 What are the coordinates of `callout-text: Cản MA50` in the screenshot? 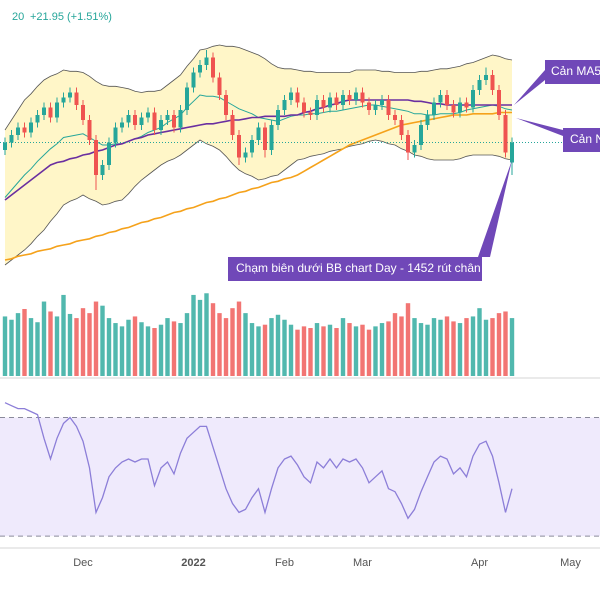 It's located at (575, 71).